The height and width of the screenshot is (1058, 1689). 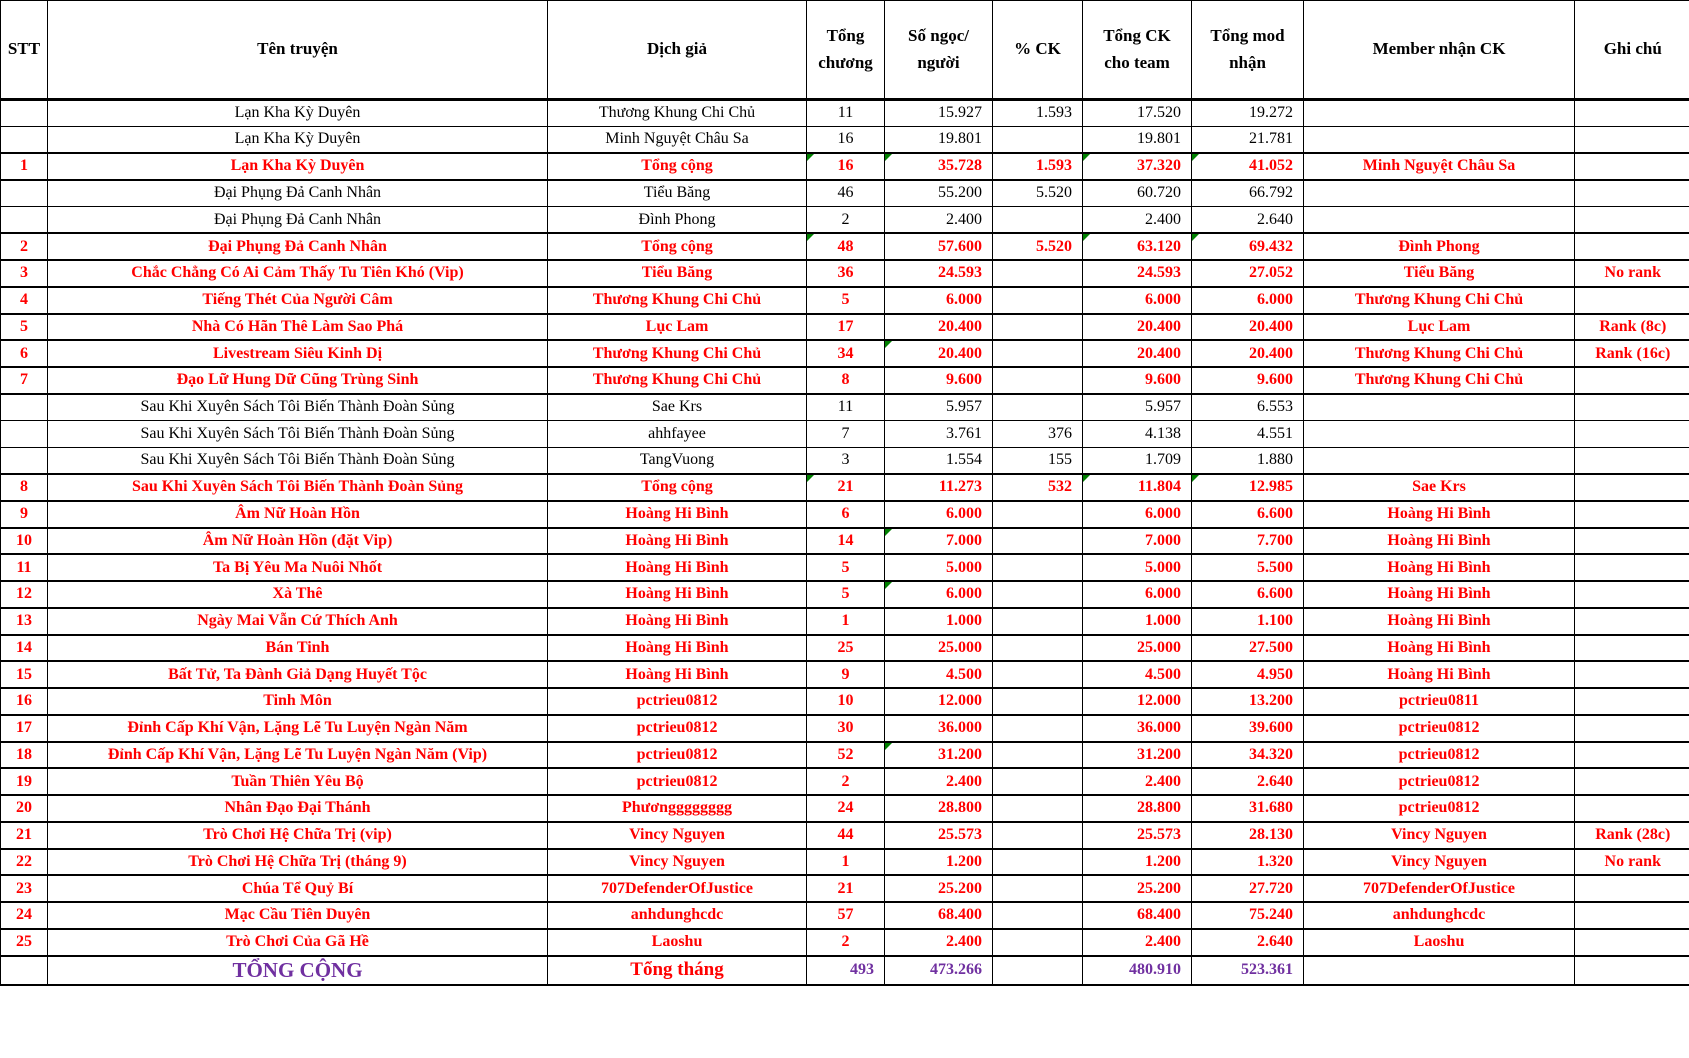 What do you see at coordinates (677, 380) in the screenshot?
I see `cell-translator: Thương Khung Chi Chủ` at bounding box center [677, 380].